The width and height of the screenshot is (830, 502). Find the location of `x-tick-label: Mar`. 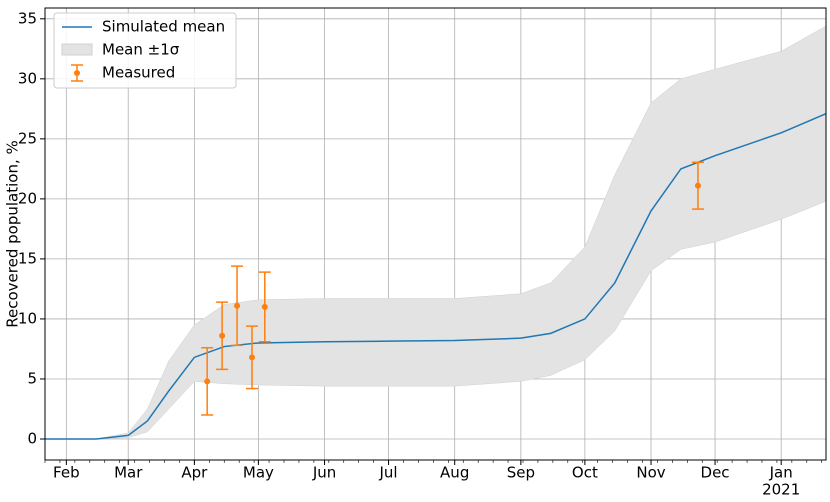

x-tick-label: Mar is located at coordinates (128, 473).